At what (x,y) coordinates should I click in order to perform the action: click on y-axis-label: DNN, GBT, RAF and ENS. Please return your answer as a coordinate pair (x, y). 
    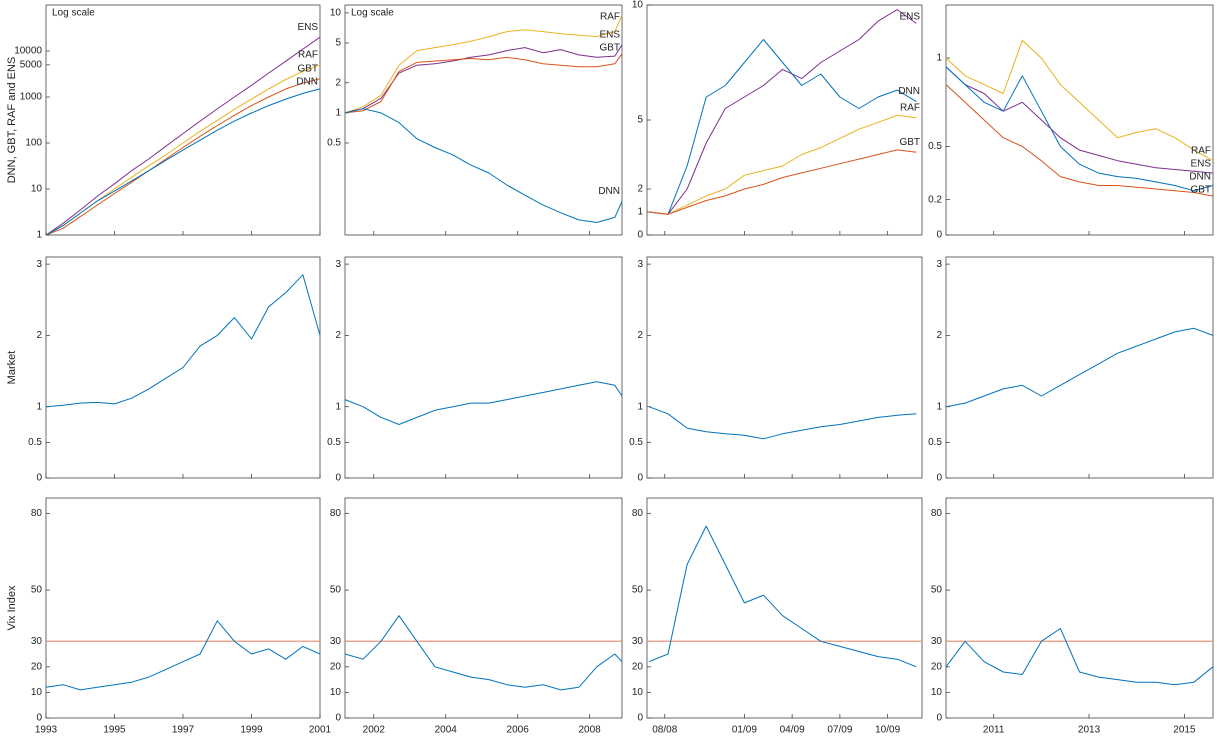
    Looking at the image, I should click on (12, 120).